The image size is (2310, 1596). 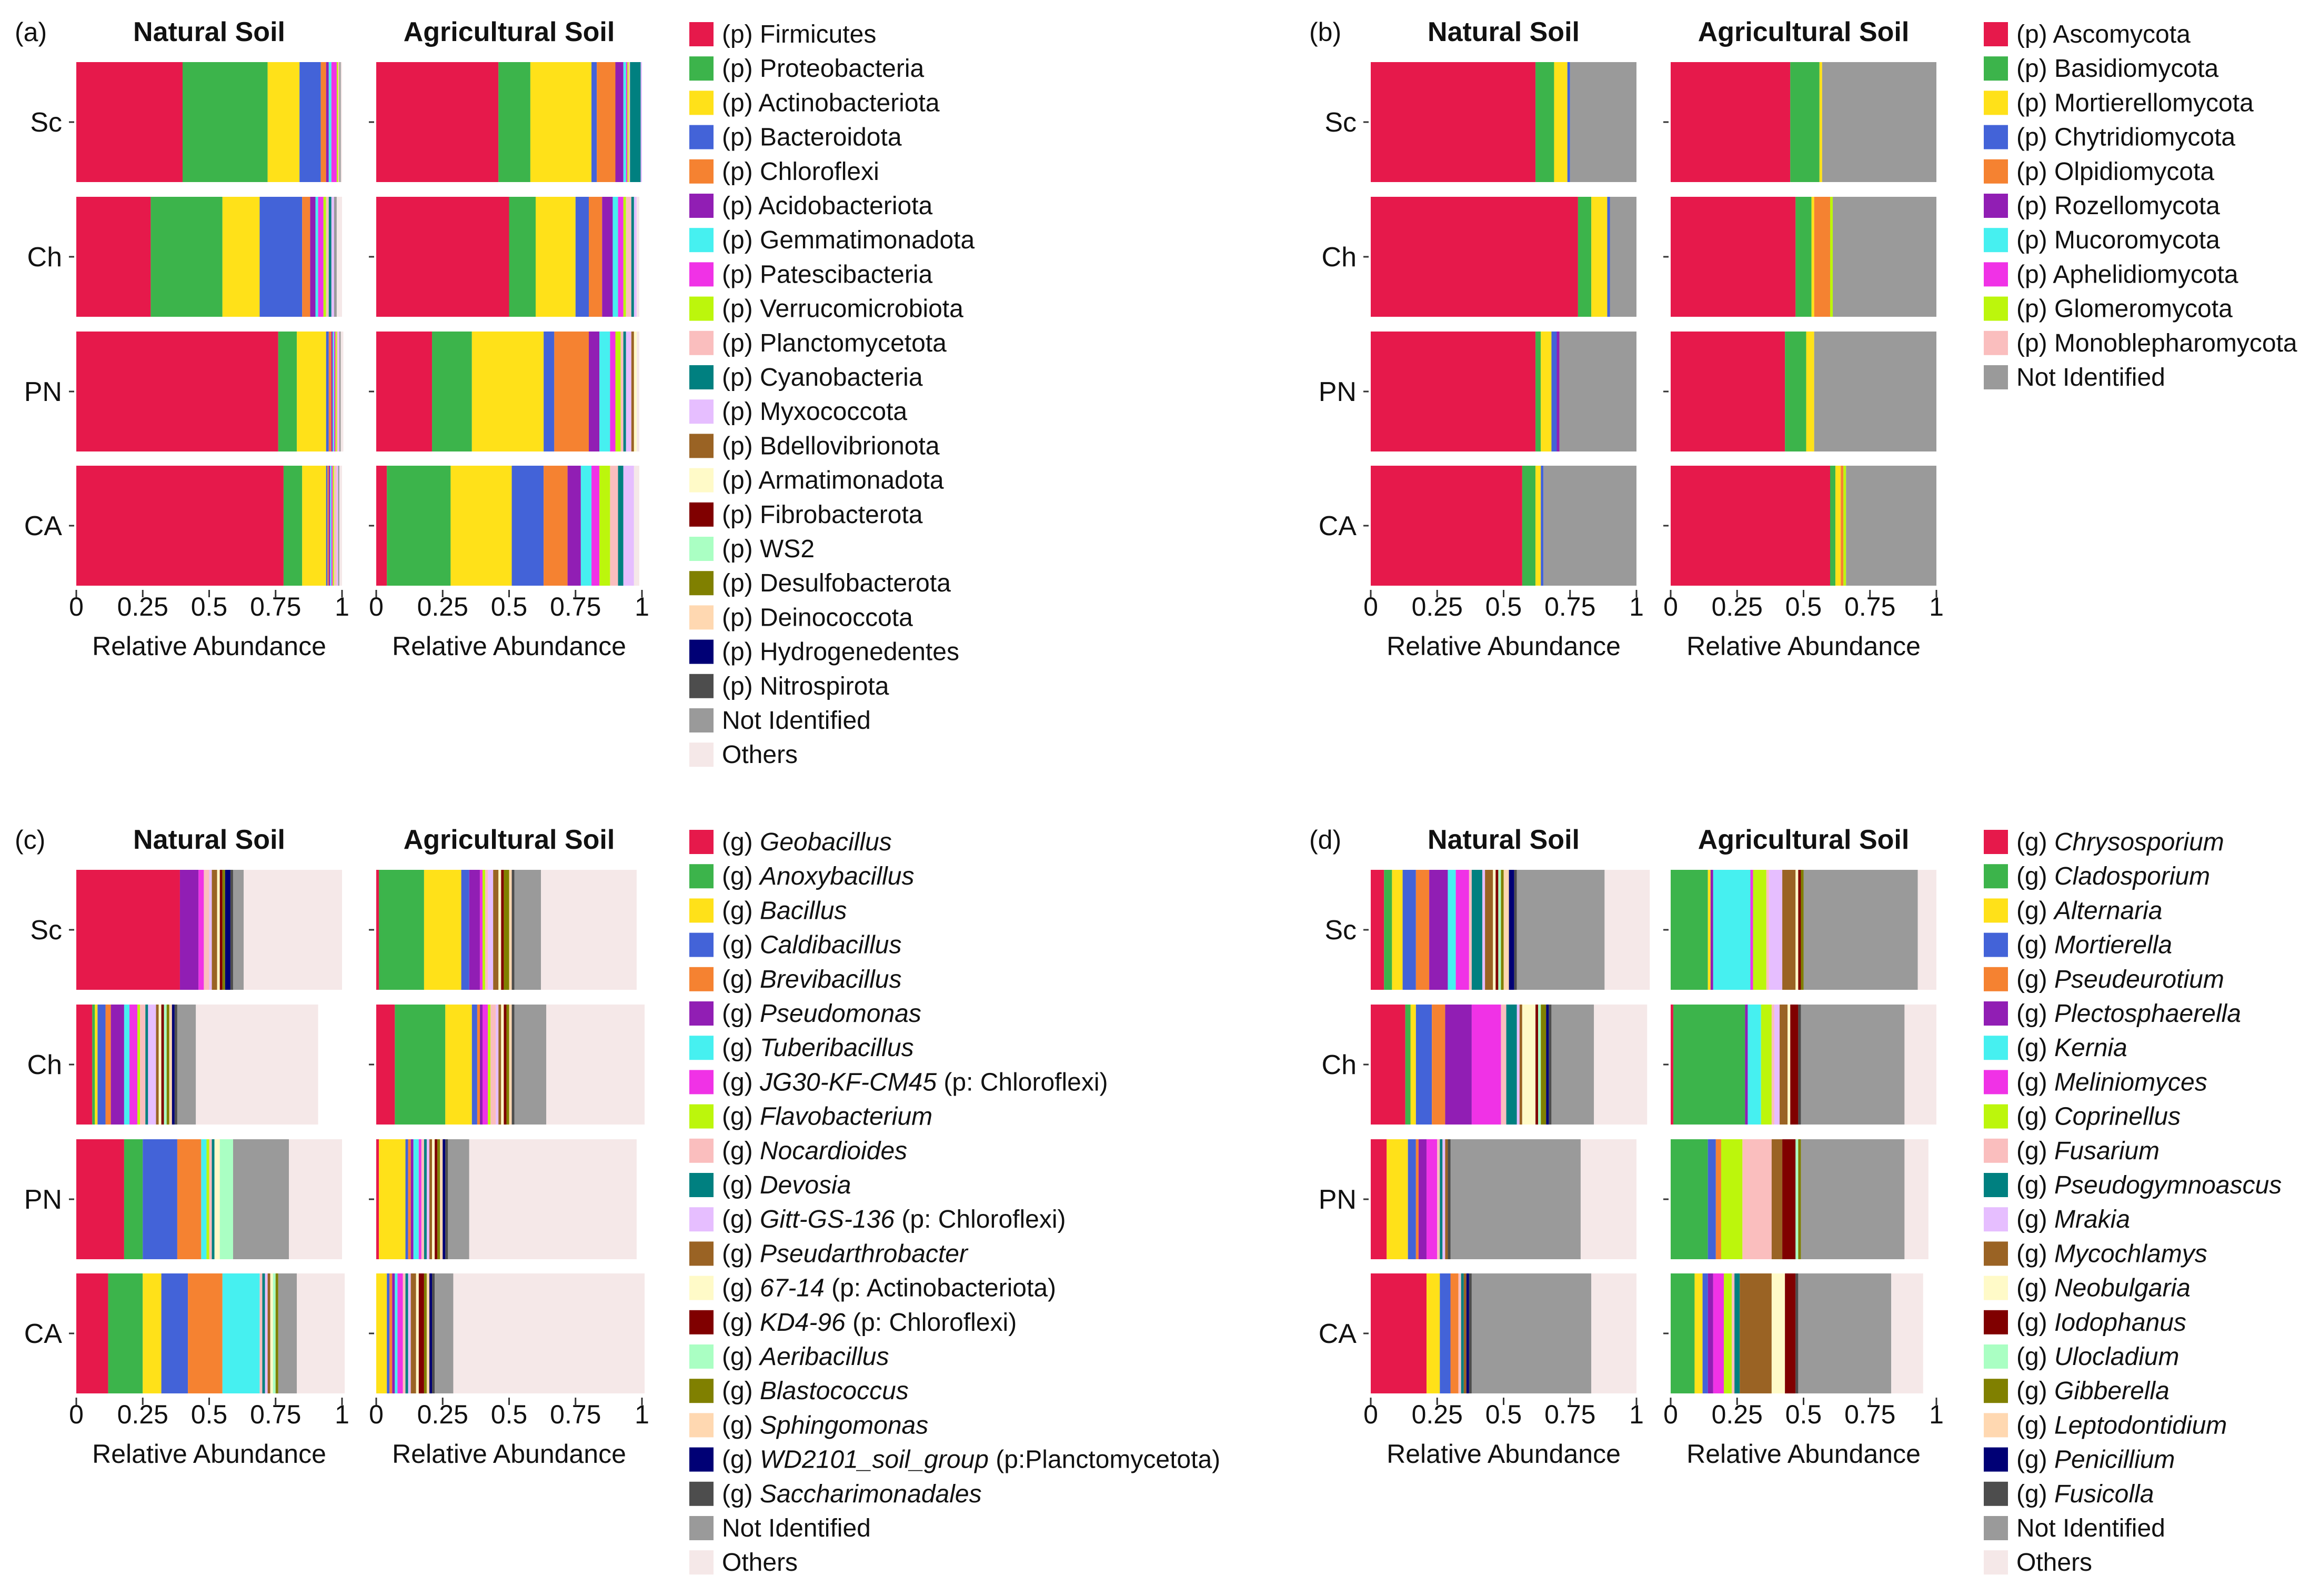 I want to click on bar-segment-ca-firmicutes, so click(x=180, y=526).